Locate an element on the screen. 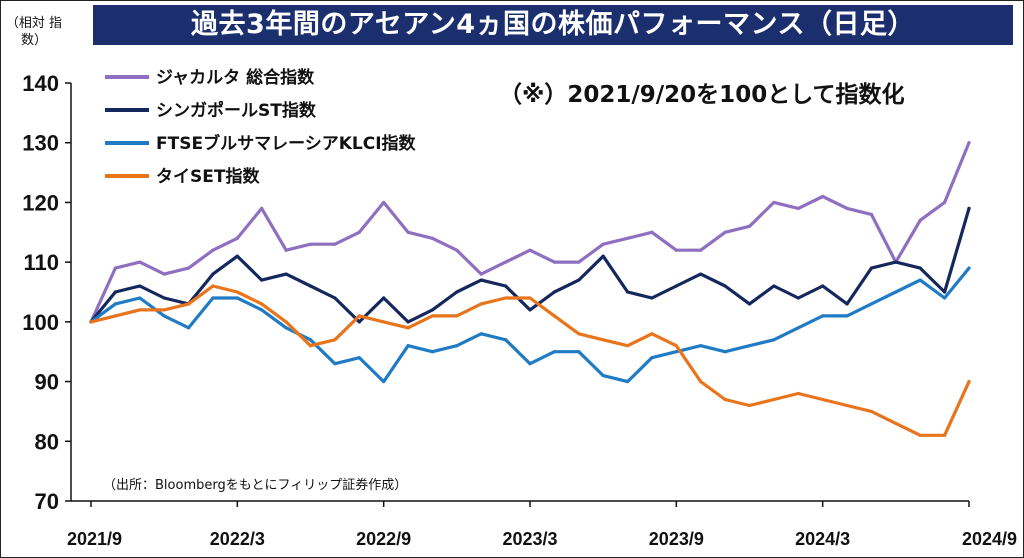  x-tick-label: 2021/9 is located at coordinates (94, 539).